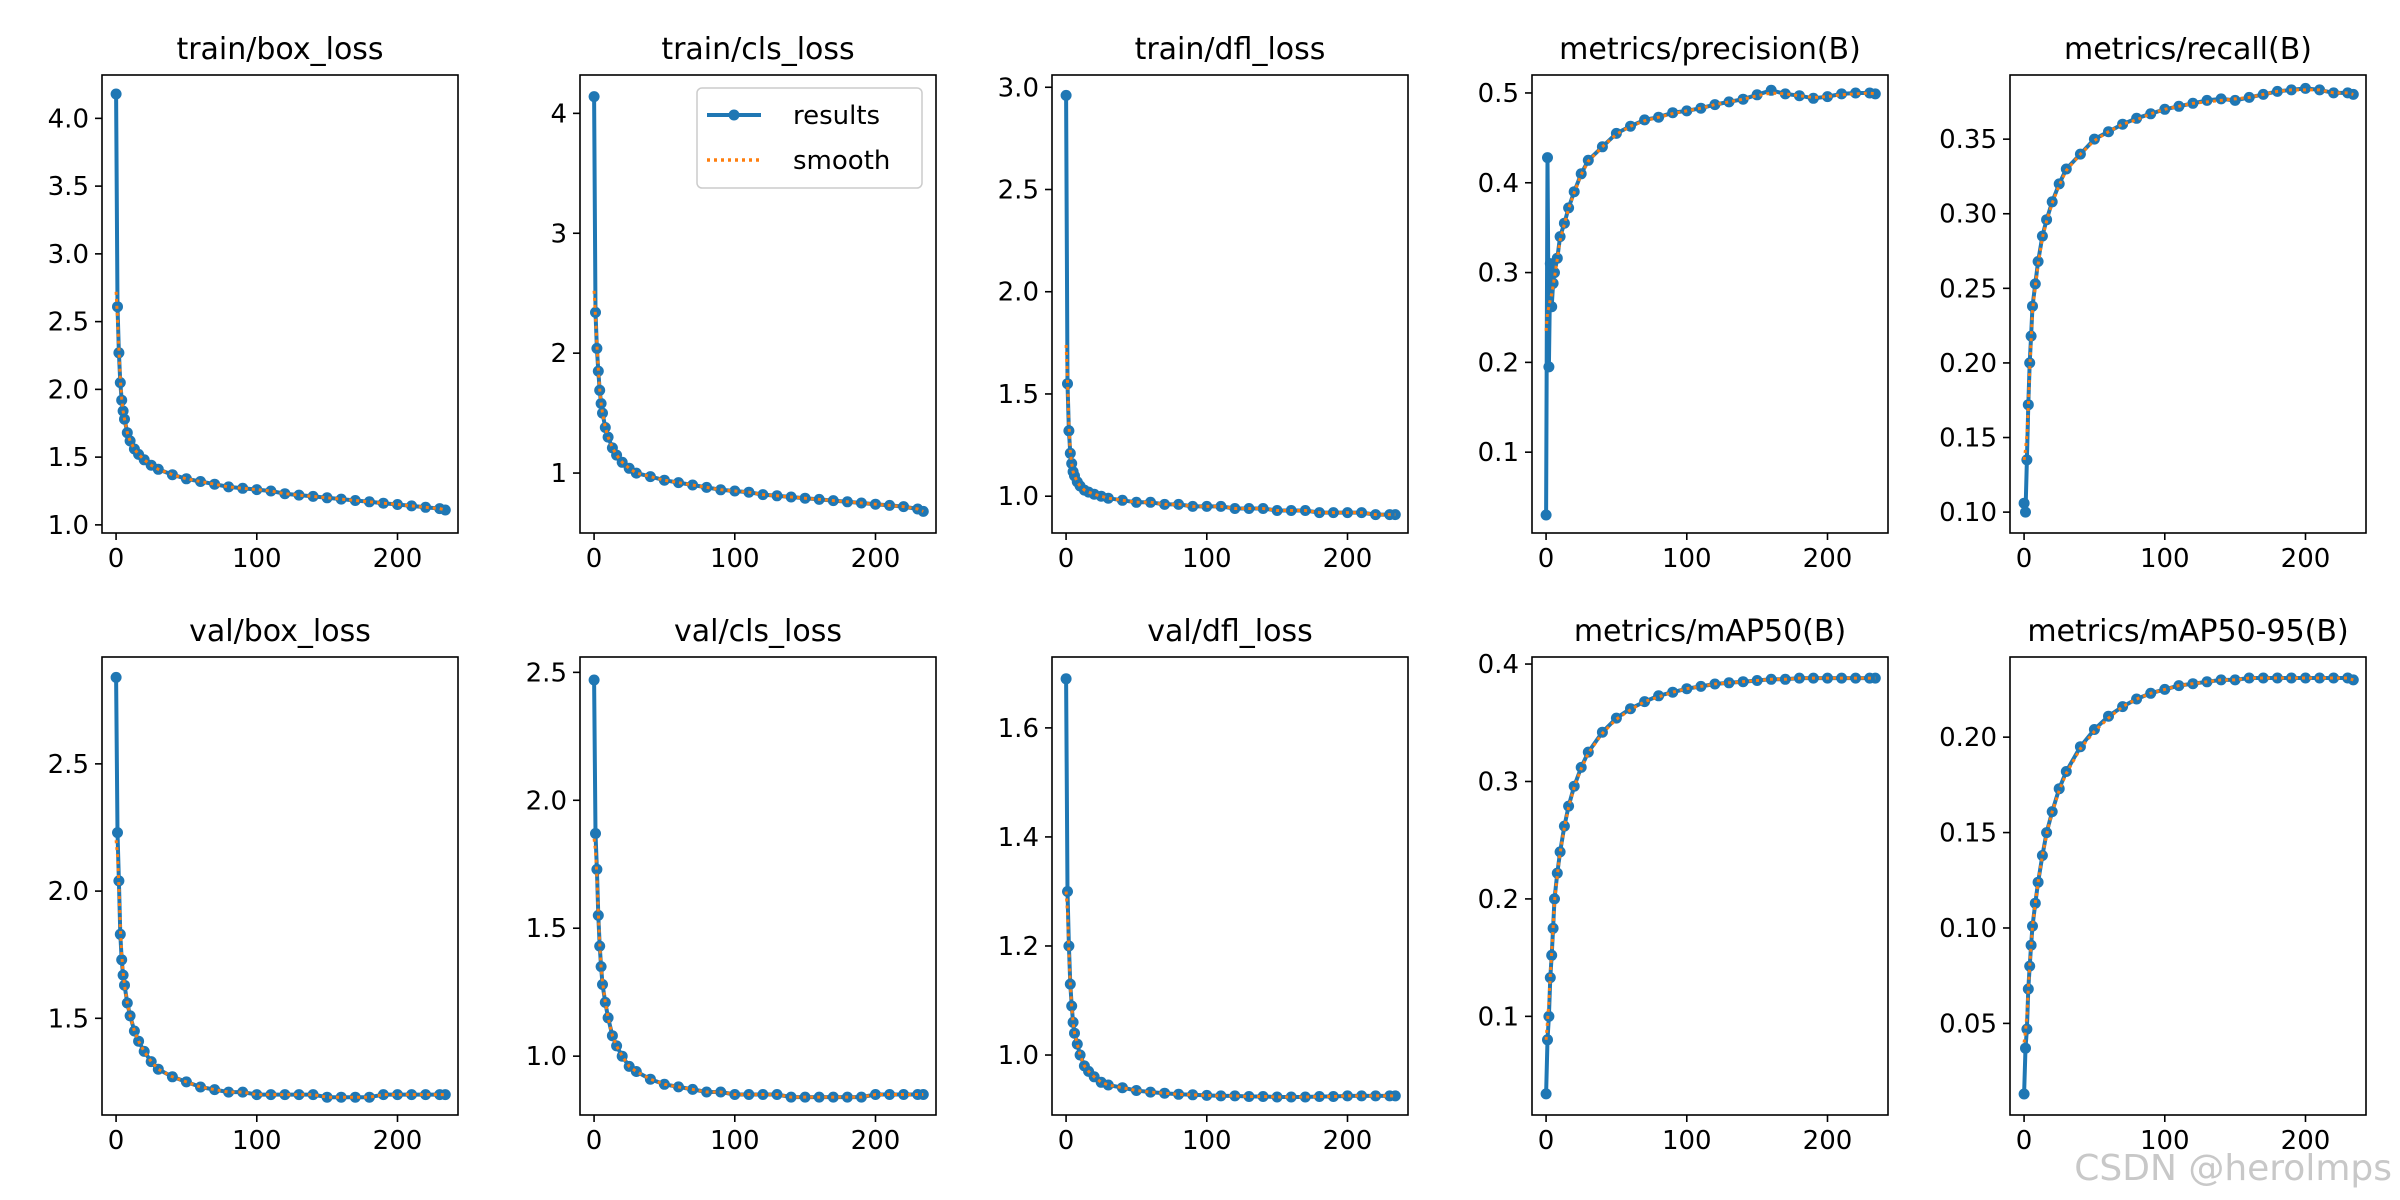 The width and height of the screenshot is (2400, 1200). I want to click on chart-title: val/cls_loss, so click(758, 631).